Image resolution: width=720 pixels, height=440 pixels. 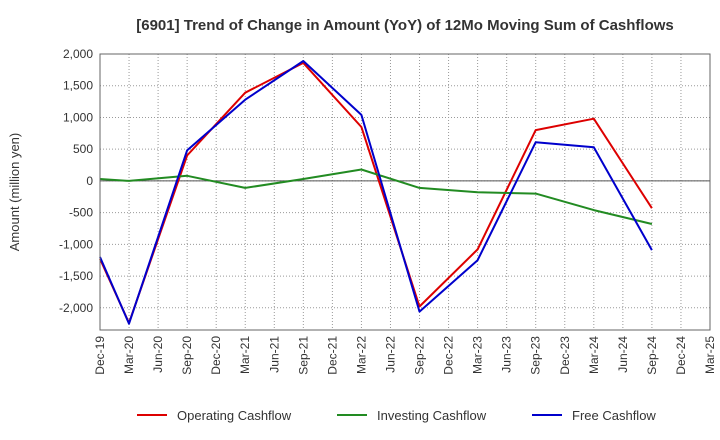 I want to click on x-tick-label: Jun-20, so click(x=158, y=354).